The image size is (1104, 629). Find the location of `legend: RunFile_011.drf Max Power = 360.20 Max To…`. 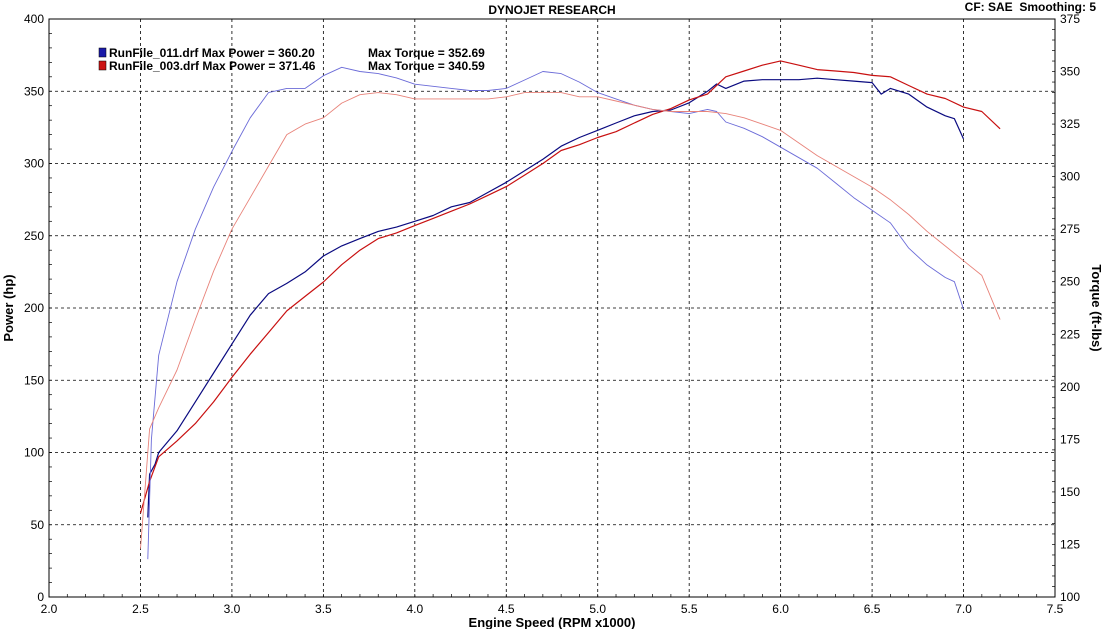

legend: RunFile_011.drf Max Power = 360.20 Max To… is located at coordinates (291, 59).